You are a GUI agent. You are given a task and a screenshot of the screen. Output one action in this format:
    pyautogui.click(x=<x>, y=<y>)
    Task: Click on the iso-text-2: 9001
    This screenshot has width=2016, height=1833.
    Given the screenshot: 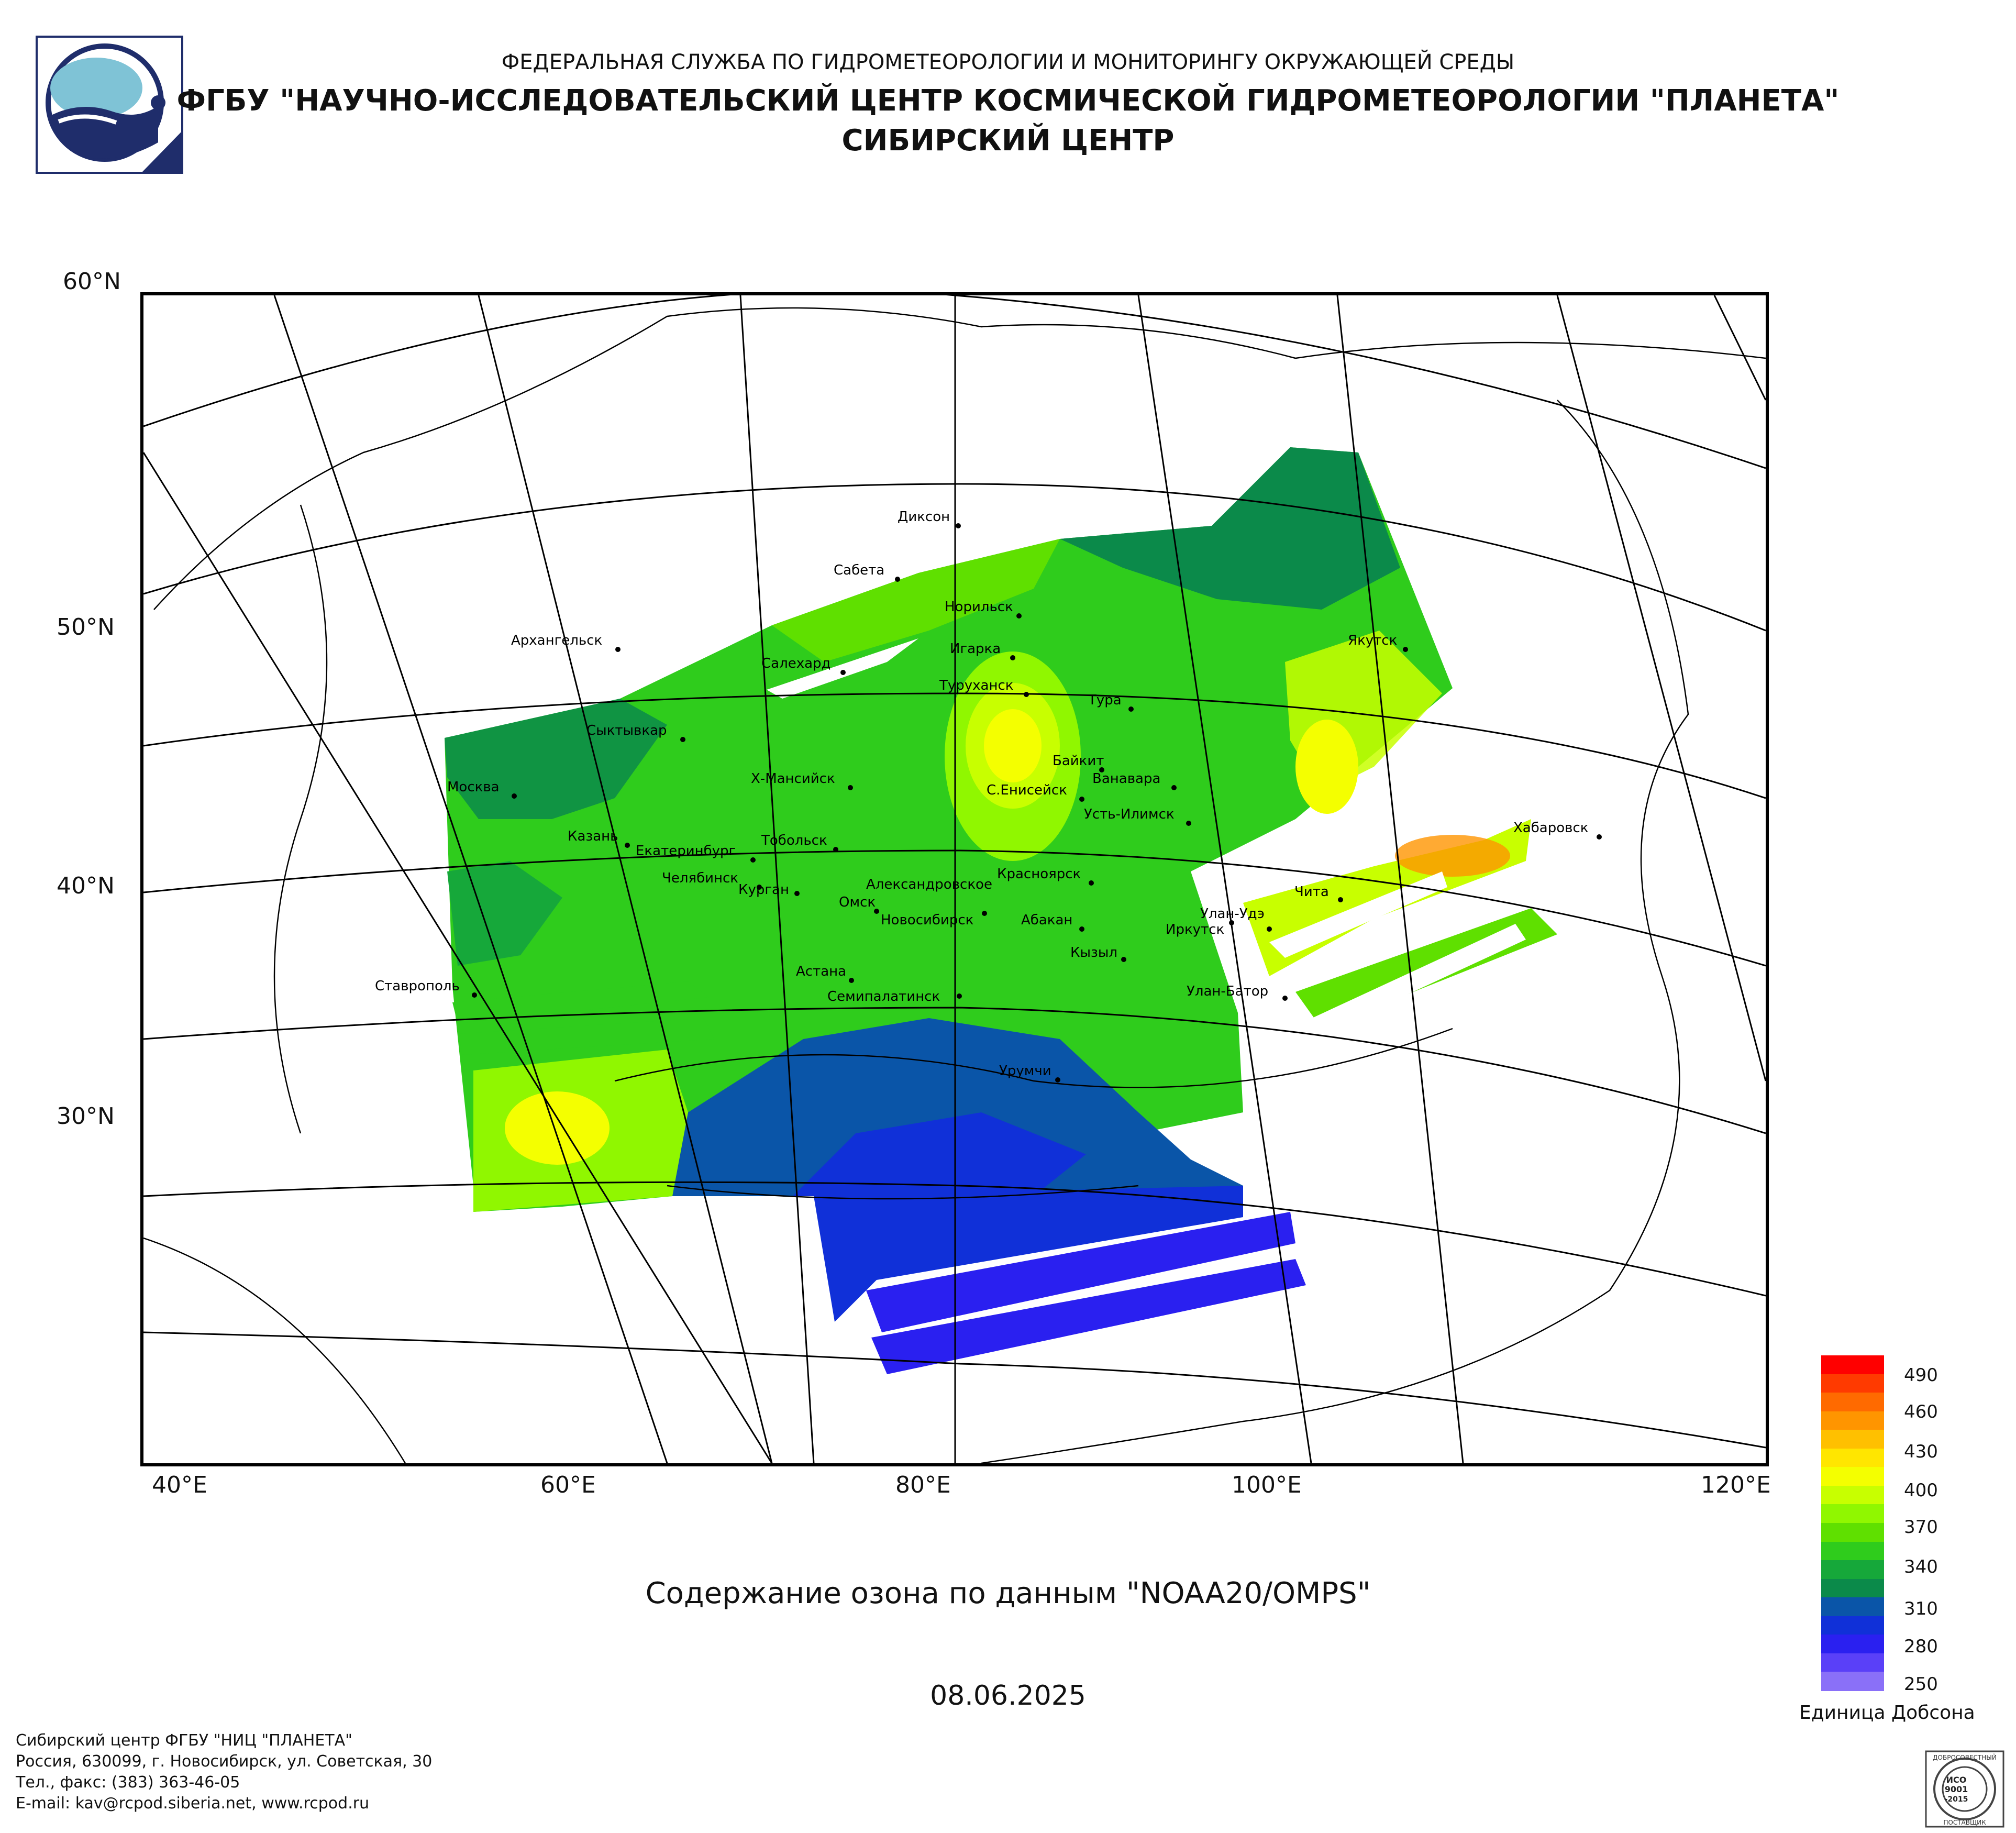 What is the action you would take?
    pyautogui.click(x=1957, y=1789)
    